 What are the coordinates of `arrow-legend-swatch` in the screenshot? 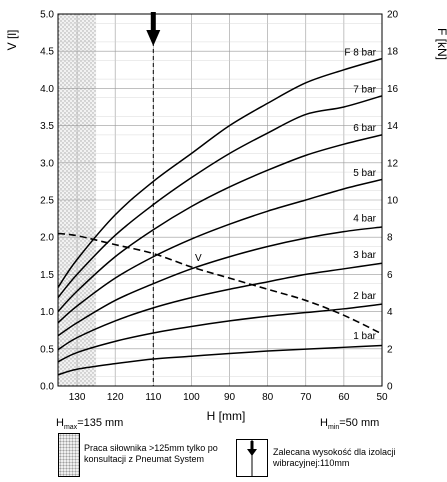 It's located at (252, 458).